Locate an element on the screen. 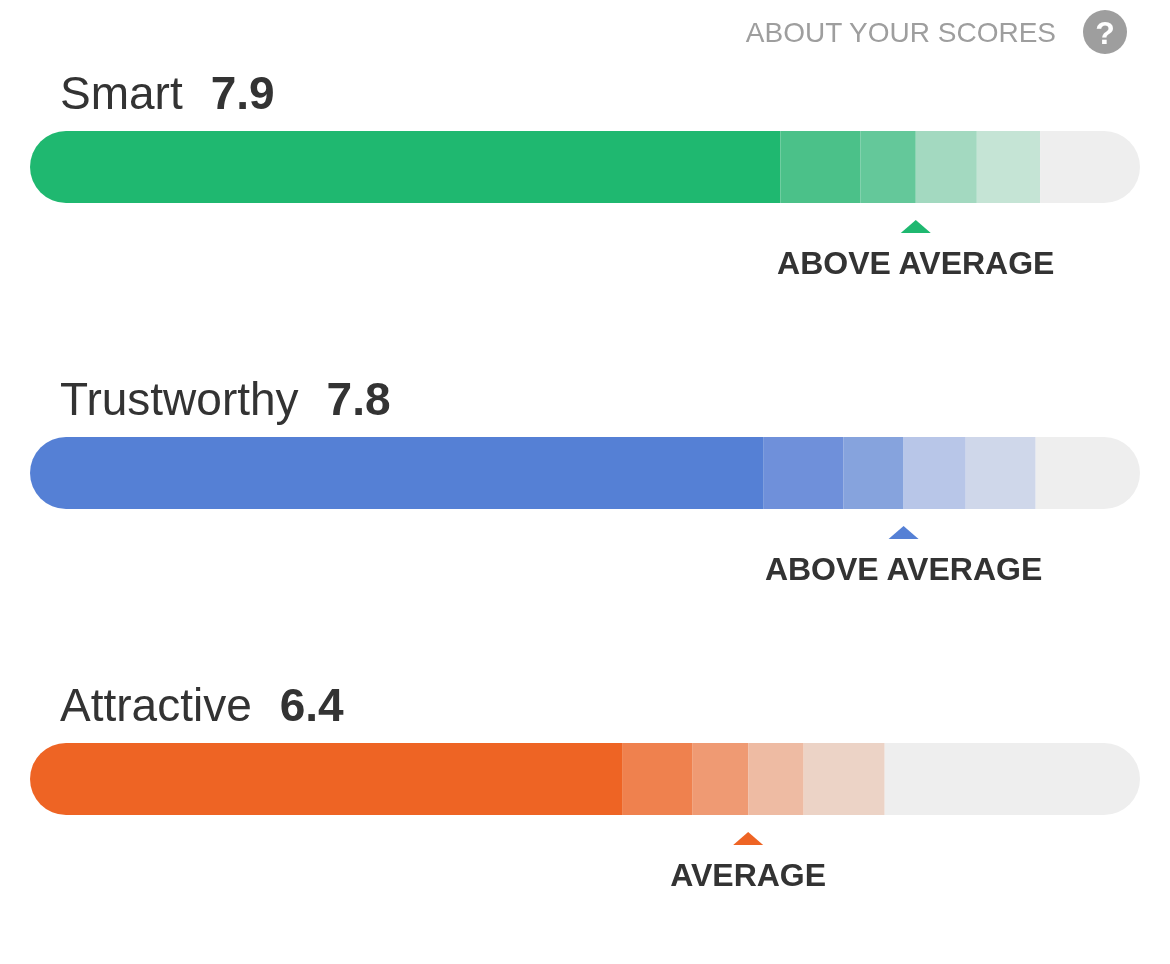  annotation: ABOUT YOUR SCORES is located at coordinates (900, 32).